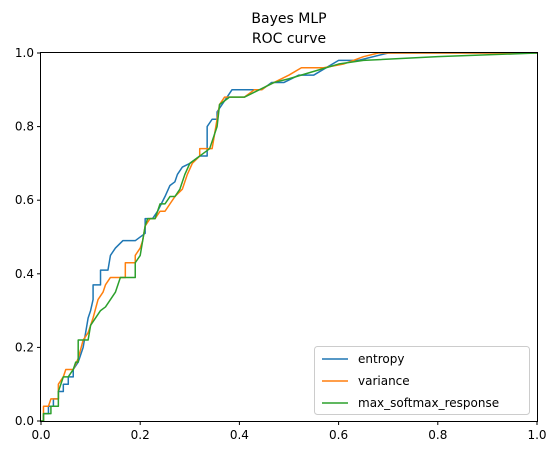 The image size is (558, 456). Describe the element at coordinates (288, 19) in the screenshot. I see `chart-title-line-1: Bayes MLP` at that location.